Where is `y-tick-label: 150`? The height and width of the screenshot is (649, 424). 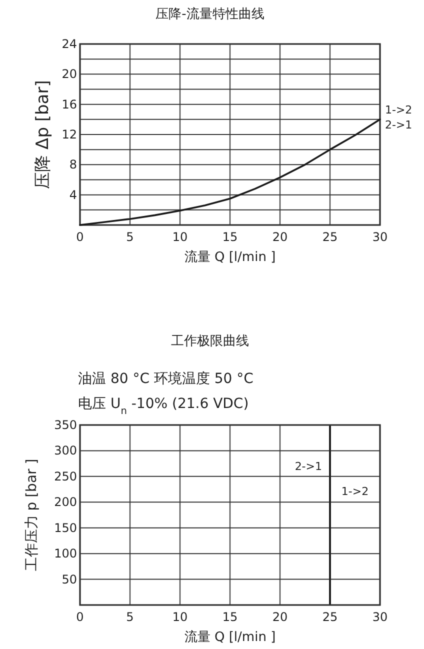
y-tick-label: 150 is located at coordinates (65, 527).